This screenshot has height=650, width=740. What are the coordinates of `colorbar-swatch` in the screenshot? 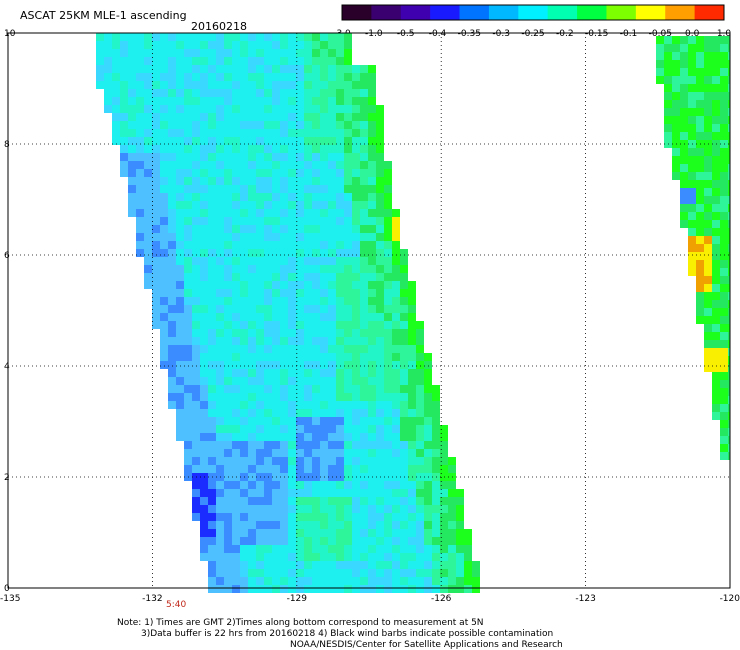 It's located at (445, 12).